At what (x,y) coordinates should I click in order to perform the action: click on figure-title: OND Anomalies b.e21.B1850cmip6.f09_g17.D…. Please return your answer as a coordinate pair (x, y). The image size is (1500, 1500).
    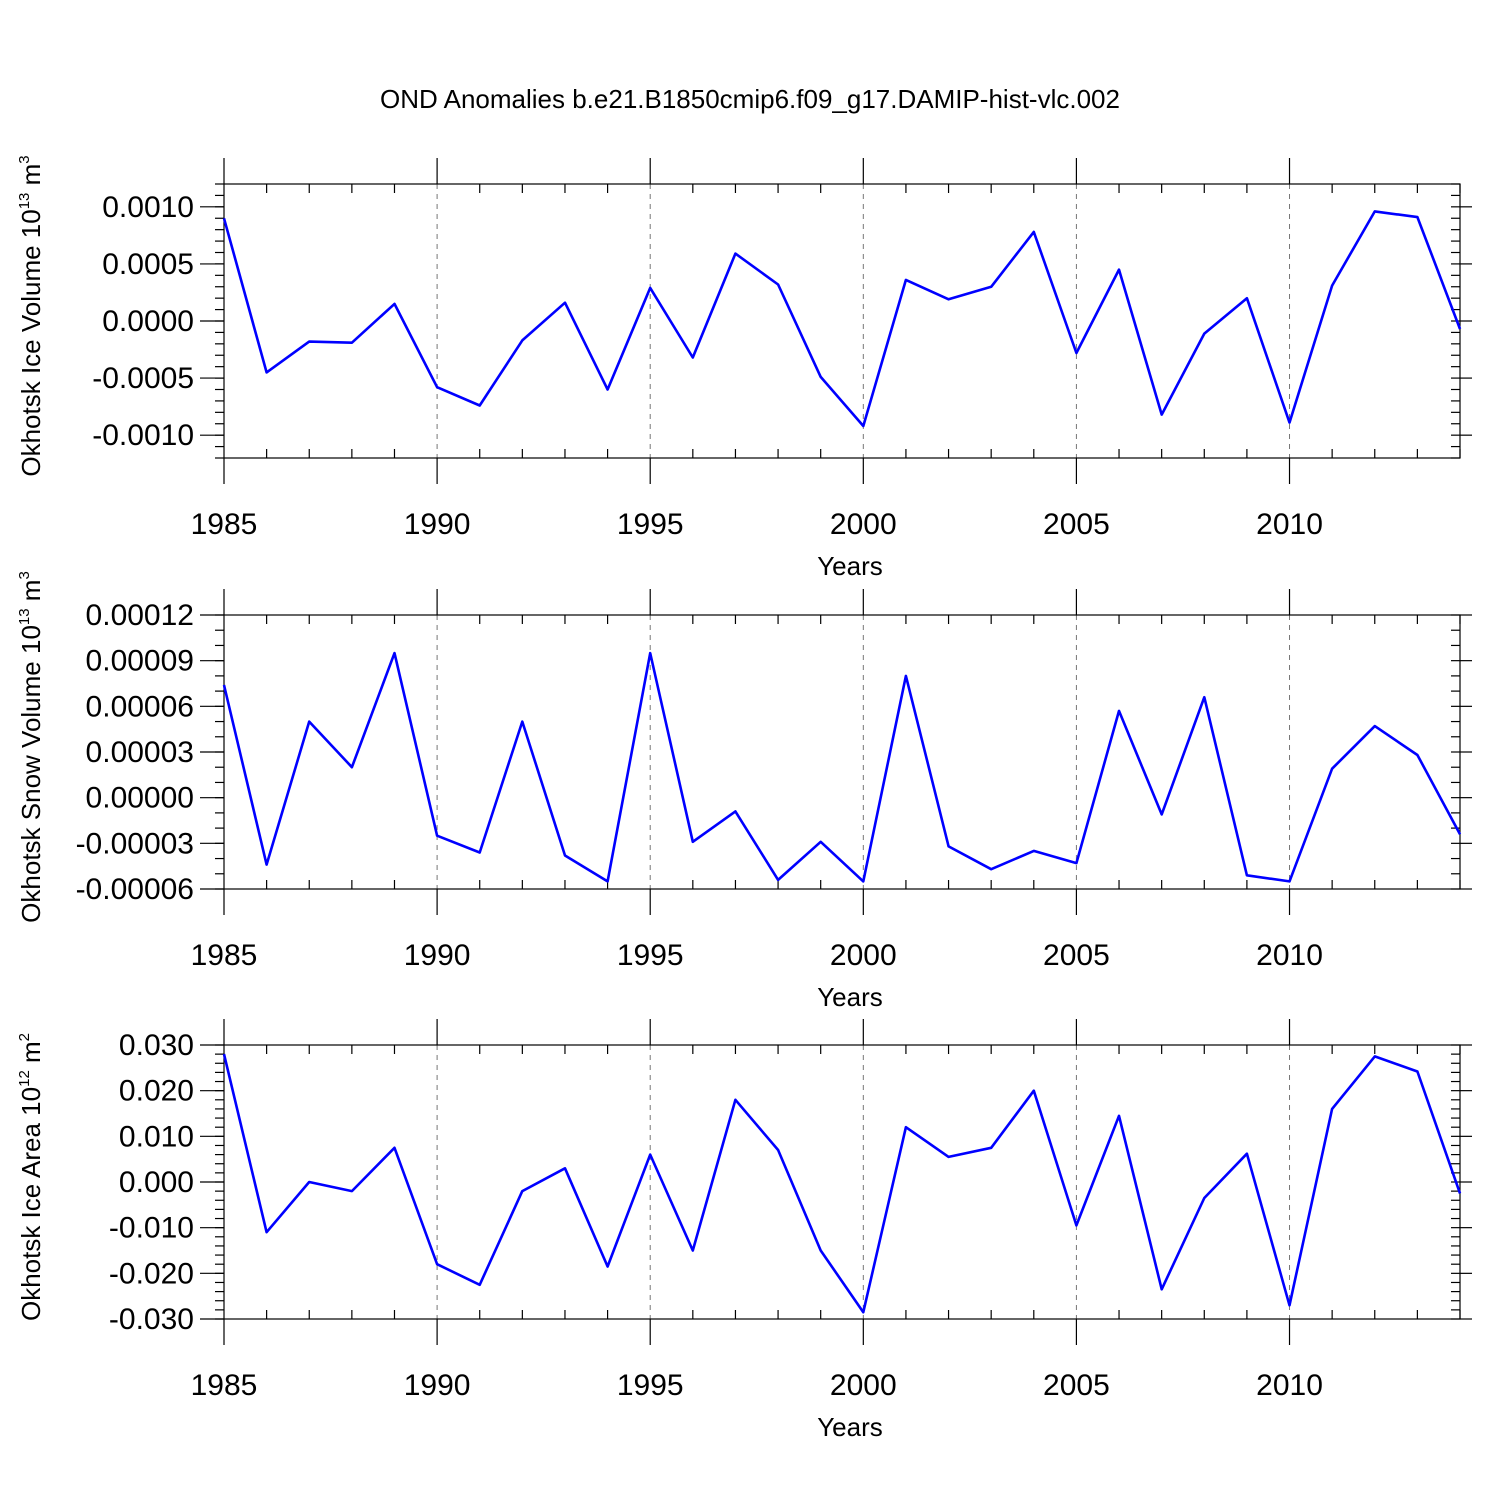
    Looking at the image, I should click on (750, 99).